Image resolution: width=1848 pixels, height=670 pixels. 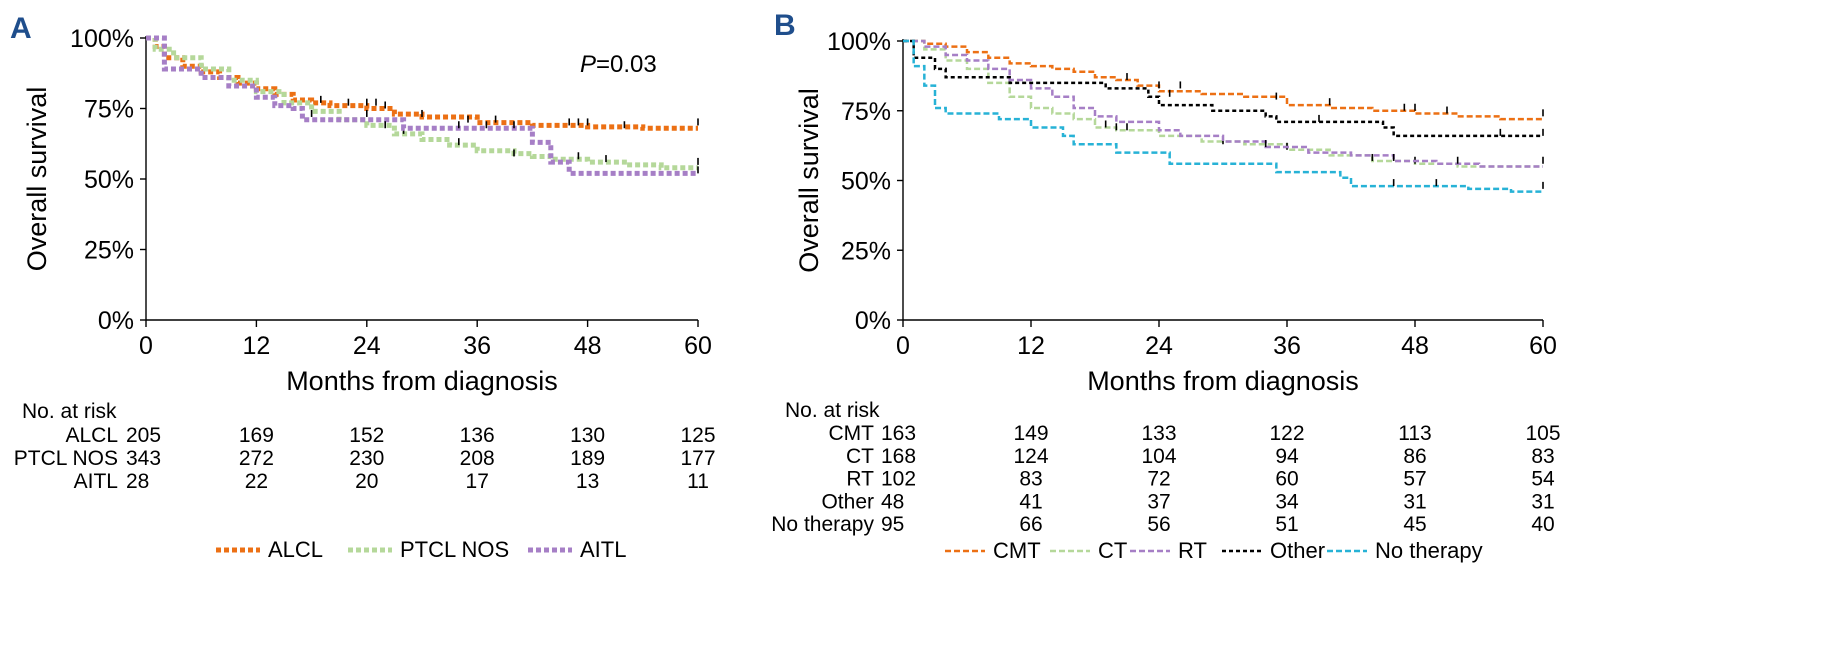 What do you see at coordinates (477, 458) in the screenshot?
I see `risk-value: 208` at bounding box center [477, 458].